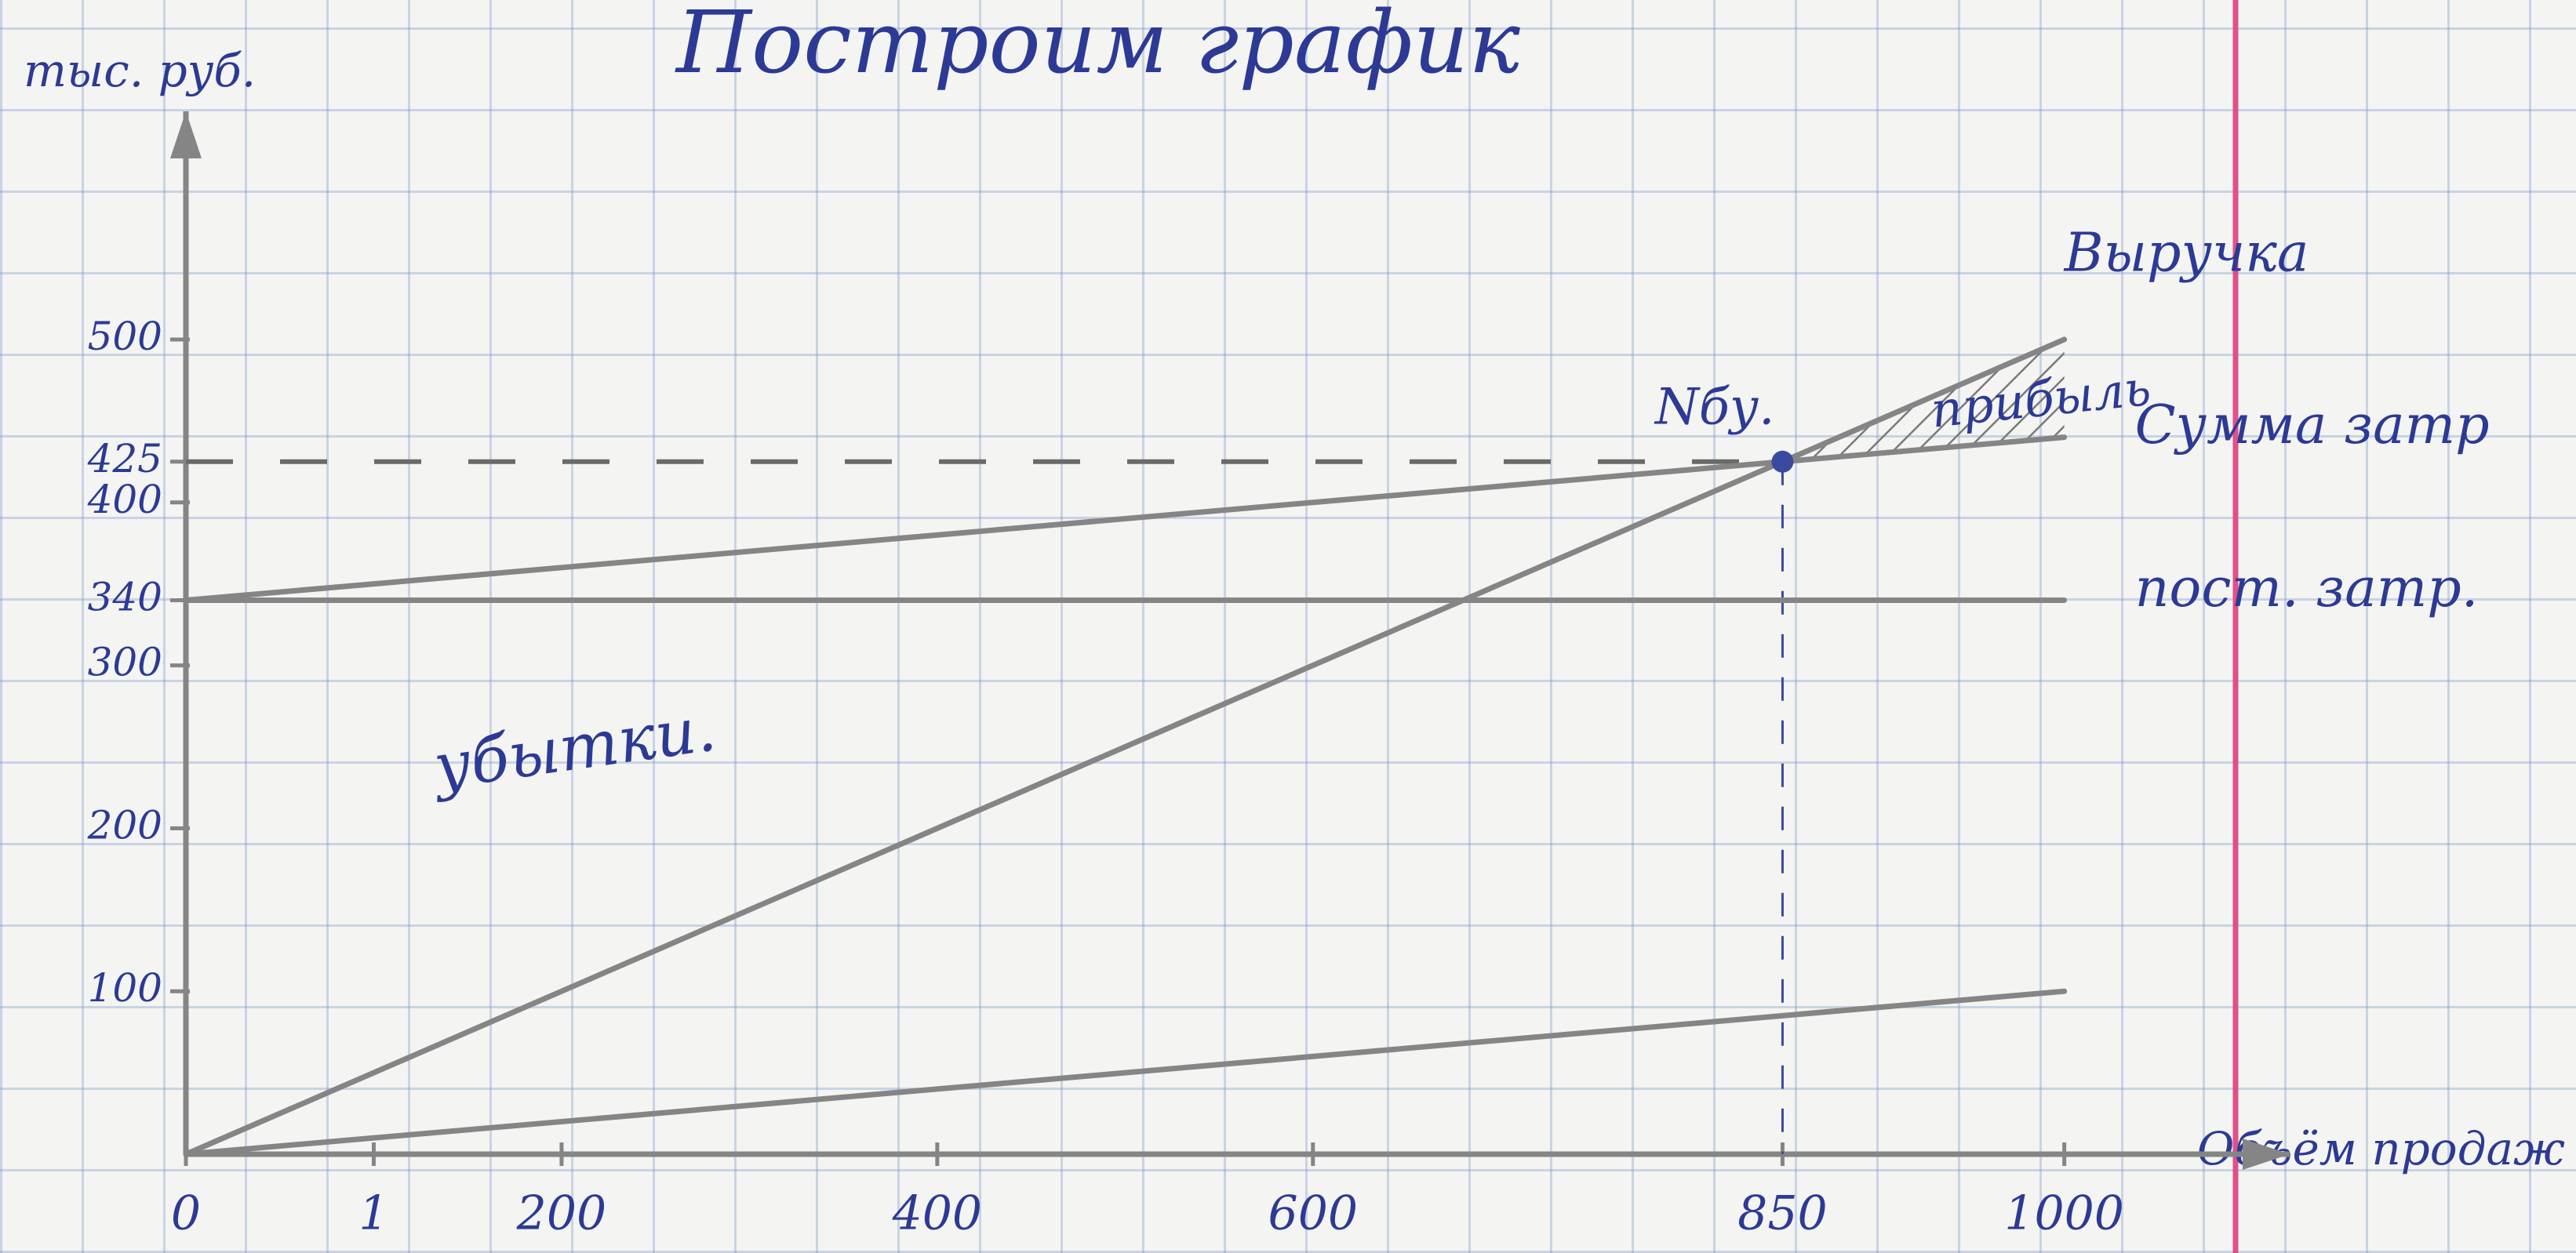  Describe the element at coordinates (124, 825) in the screenshot. I see `y-tick-label: 200` at that location.